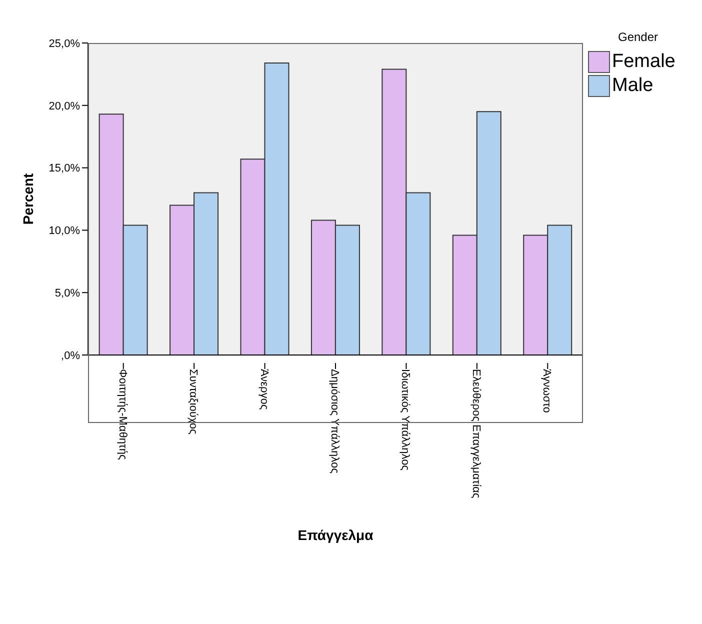 The height and width of the screenshot is (624, 702). Describe the element at coordinates (64, 44) in the screenshot. I see `y-tick-label: 25,0%` at that location.